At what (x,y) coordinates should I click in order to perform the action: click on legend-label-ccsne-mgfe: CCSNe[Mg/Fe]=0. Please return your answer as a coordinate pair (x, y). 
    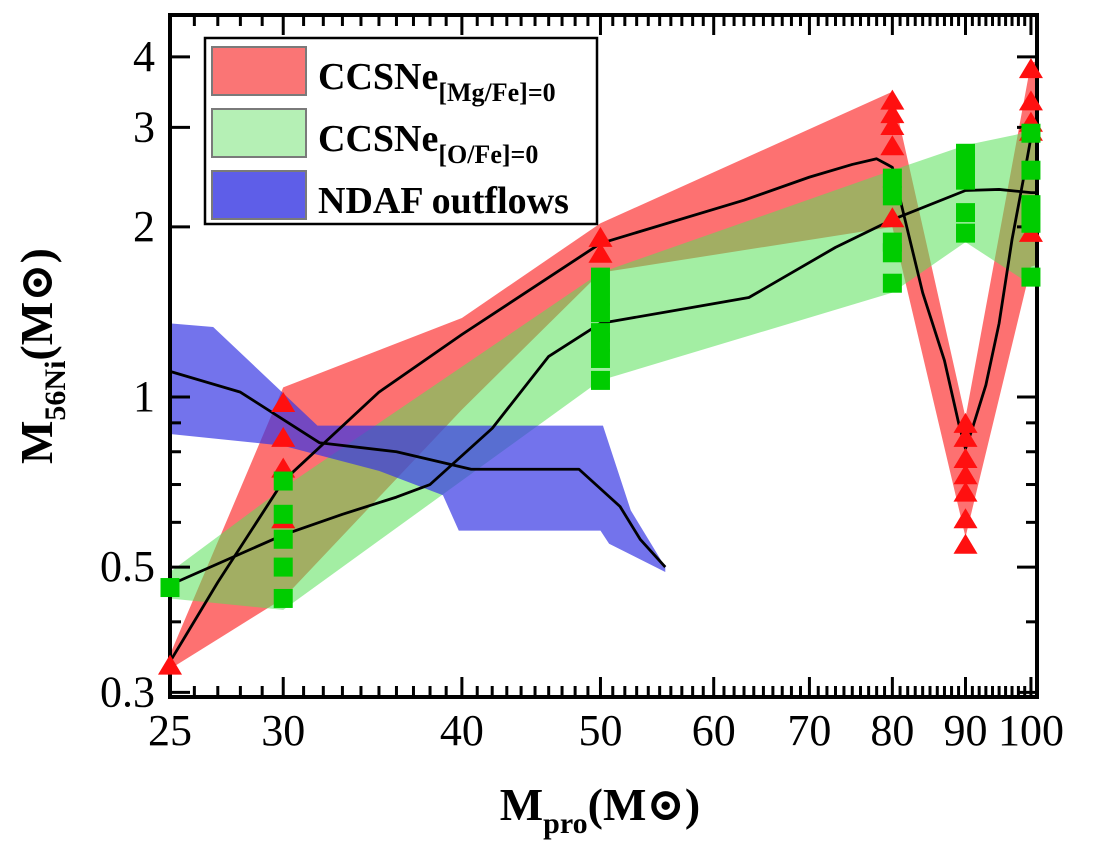
    Looking at the image, I should click on (437, 81).